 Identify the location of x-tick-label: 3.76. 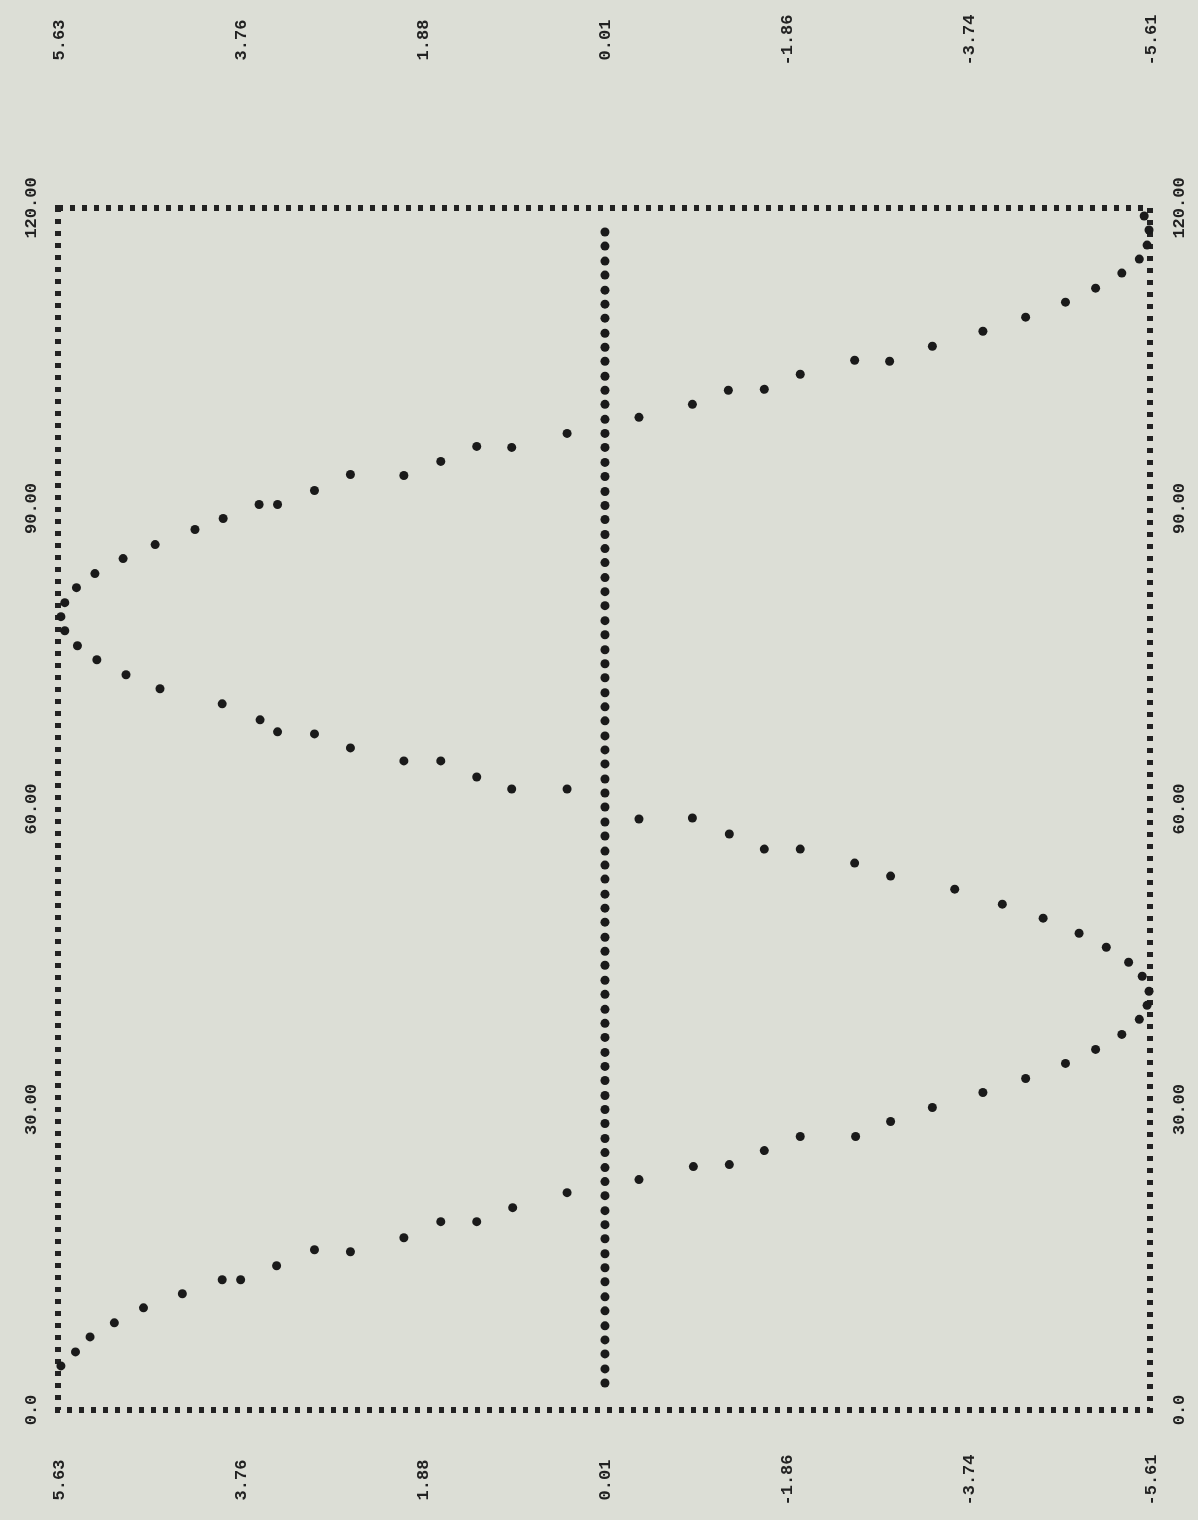
(241, 1480).